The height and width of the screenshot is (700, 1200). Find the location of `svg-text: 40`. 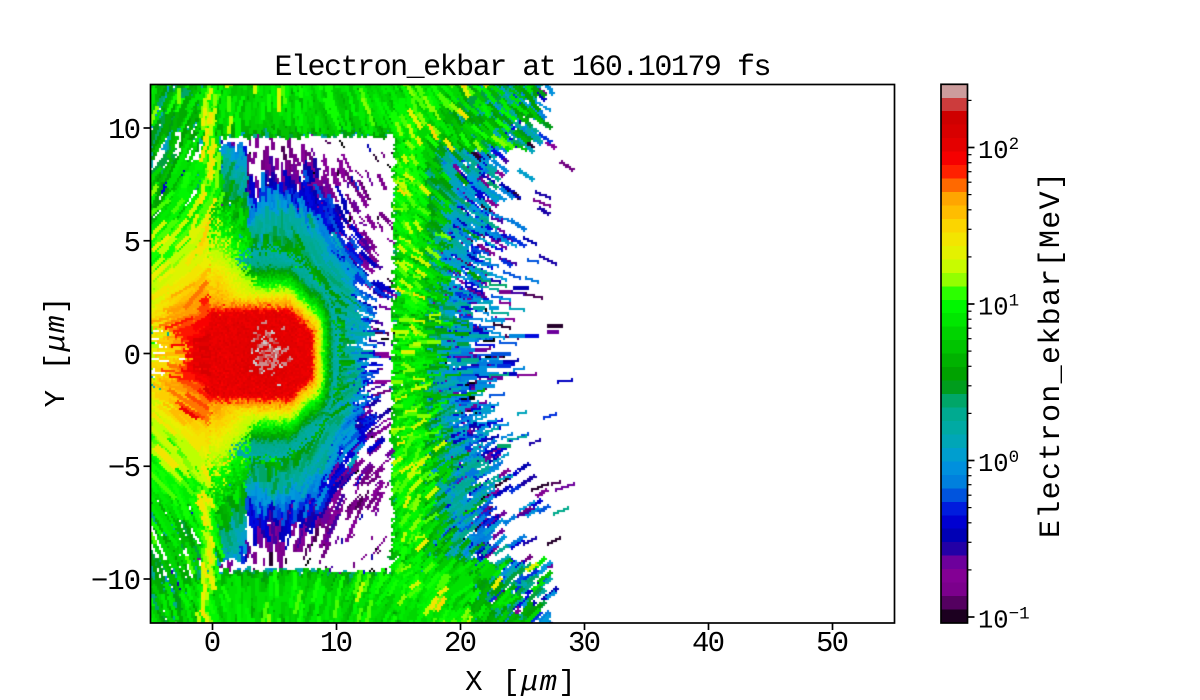

svg-text: 40 is located at coordinates (708, 643).